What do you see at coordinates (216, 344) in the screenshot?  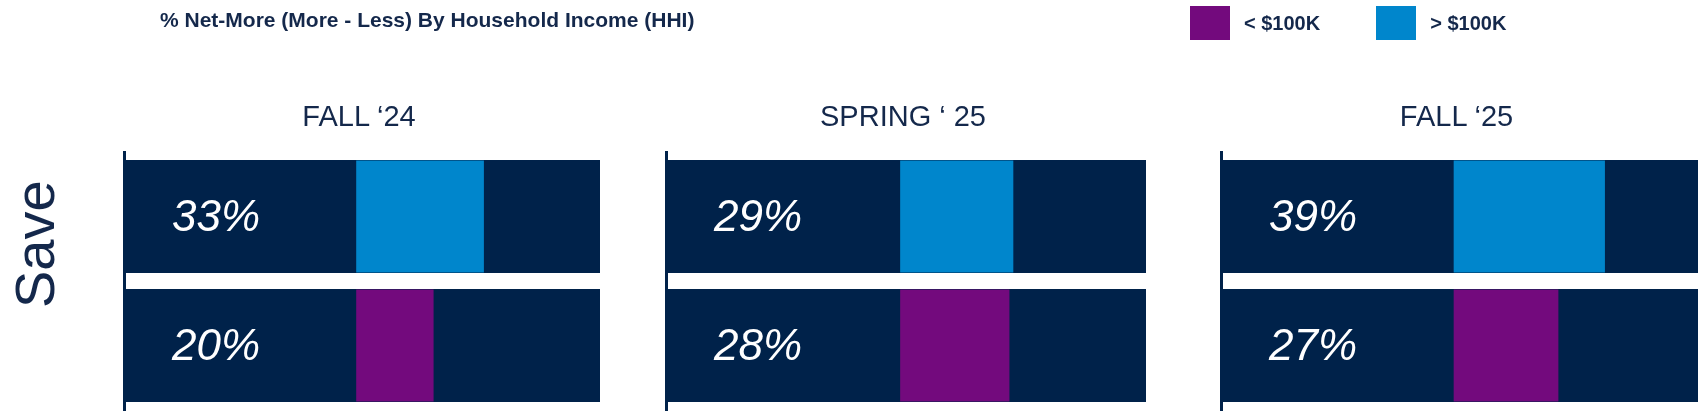 I see `data-label: 20%` at bounding box center [216, 344].